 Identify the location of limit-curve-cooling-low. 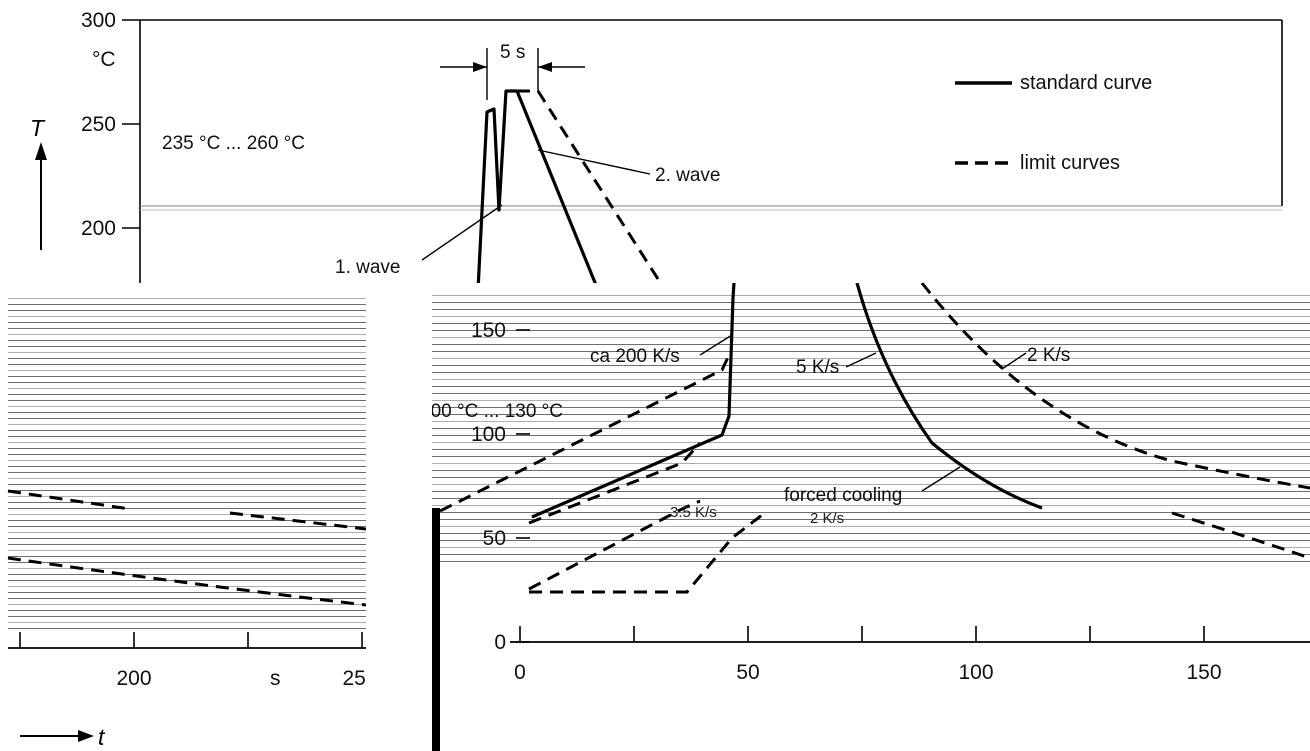
(1240, 535).